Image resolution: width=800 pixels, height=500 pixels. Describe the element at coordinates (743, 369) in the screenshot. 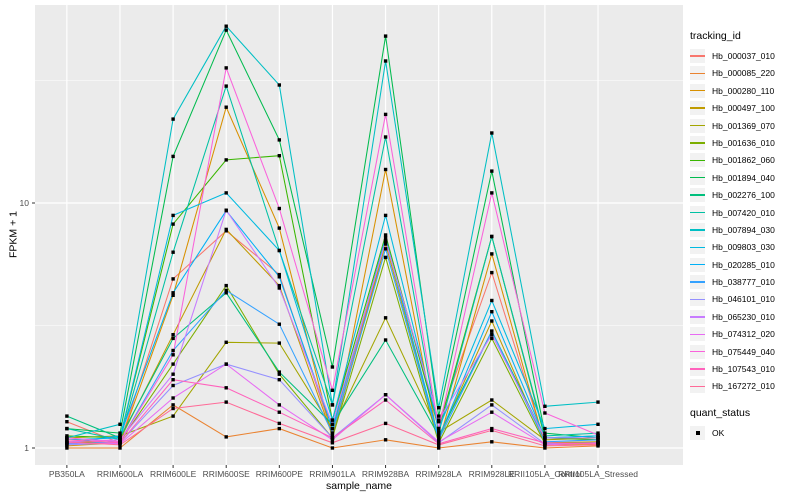

I see `legend-item-label: Hb_107543_010` at that location.